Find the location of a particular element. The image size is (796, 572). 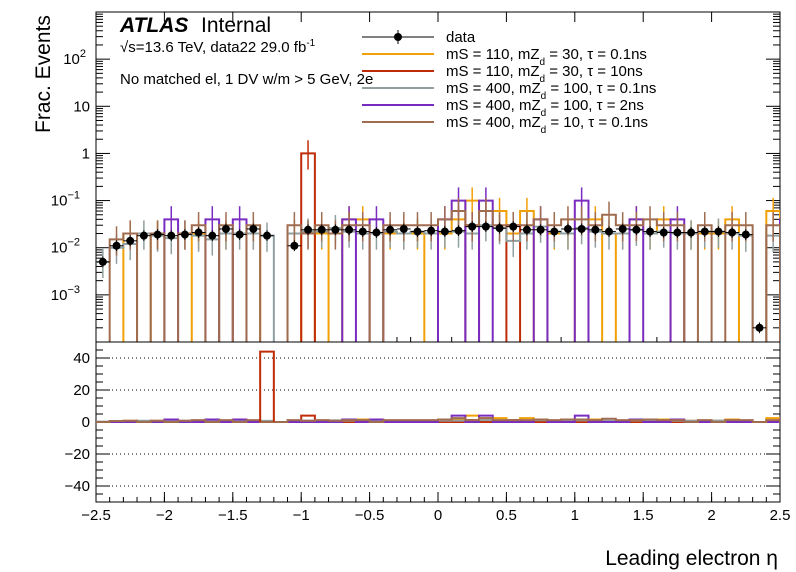

x-tick-label: −2.5 is located at coordinates (96, 515).